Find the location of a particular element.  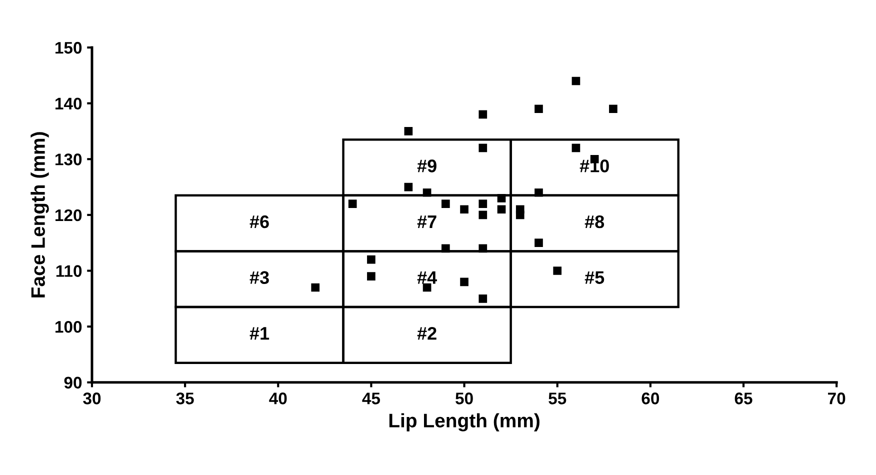

series-label: #3 is located at coordinates (259, 277).